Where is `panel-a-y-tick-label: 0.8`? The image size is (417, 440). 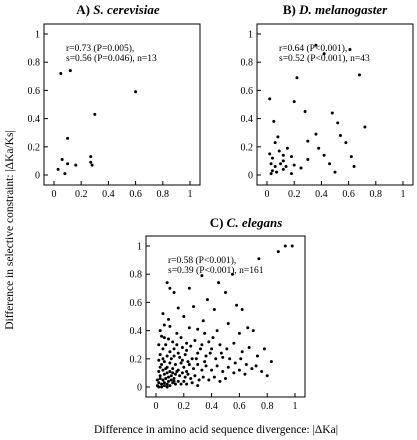
panel-a-y-tick-label: 0.8 is located at coordinates (34, 63).